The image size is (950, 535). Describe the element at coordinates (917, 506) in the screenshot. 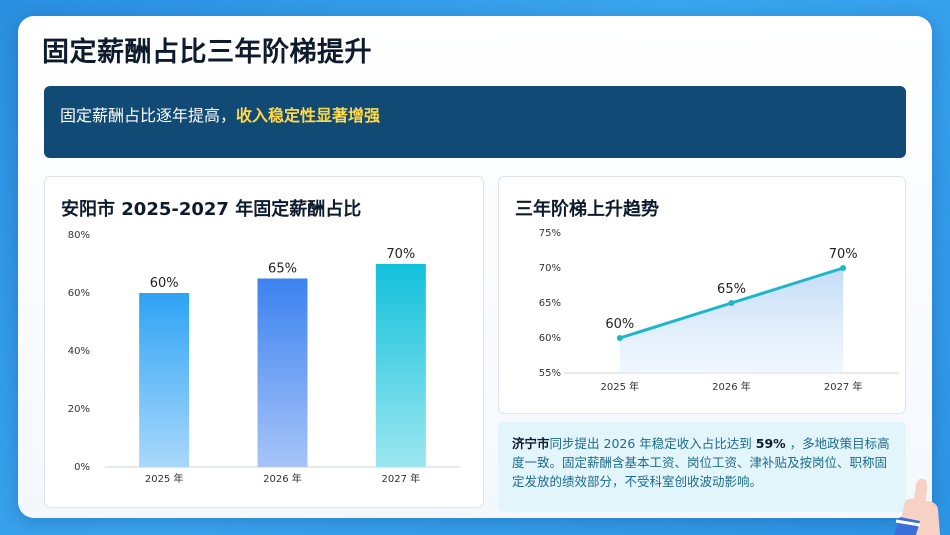

I see `pointing-hand-icon` at that location.